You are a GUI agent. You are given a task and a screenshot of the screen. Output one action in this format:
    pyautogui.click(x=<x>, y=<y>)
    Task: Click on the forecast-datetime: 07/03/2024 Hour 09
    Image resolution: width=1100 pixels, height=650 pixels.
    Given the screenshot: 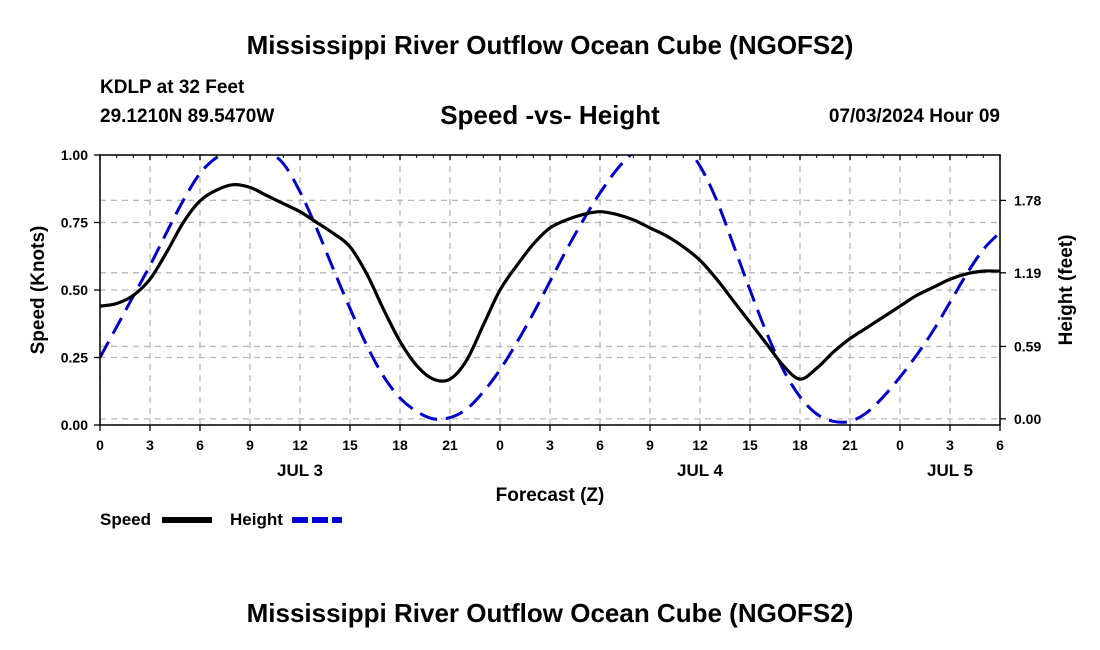 What is the action you would take?
    pyautogui.click(x=914, y=116)
    